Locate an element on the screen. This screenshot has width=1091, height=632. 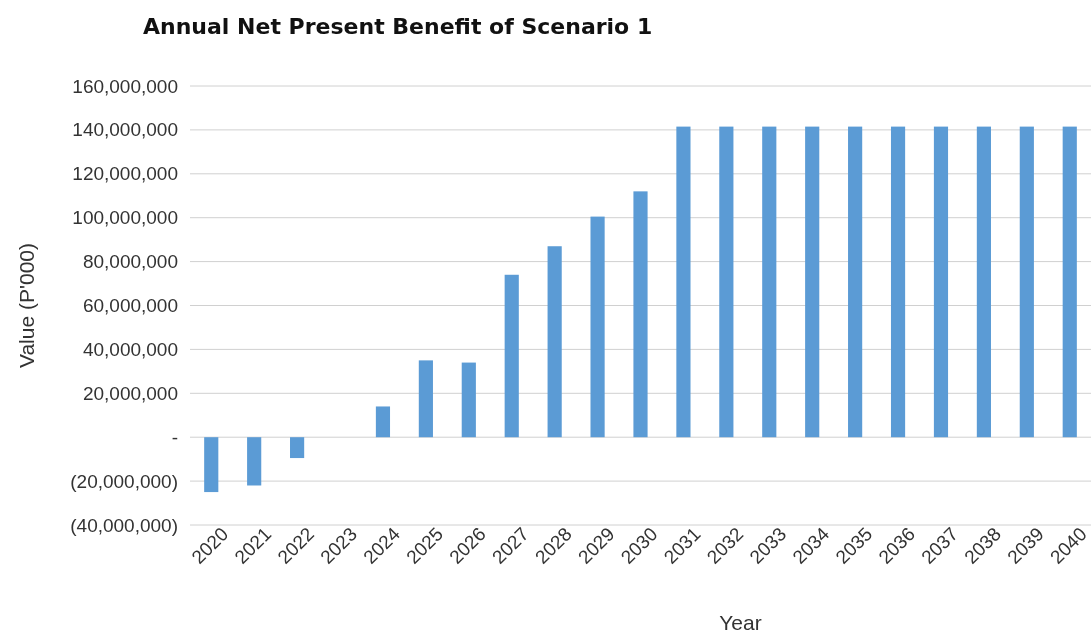
y-axis-title: Value (P'000) is located at coordinates (26, 305).